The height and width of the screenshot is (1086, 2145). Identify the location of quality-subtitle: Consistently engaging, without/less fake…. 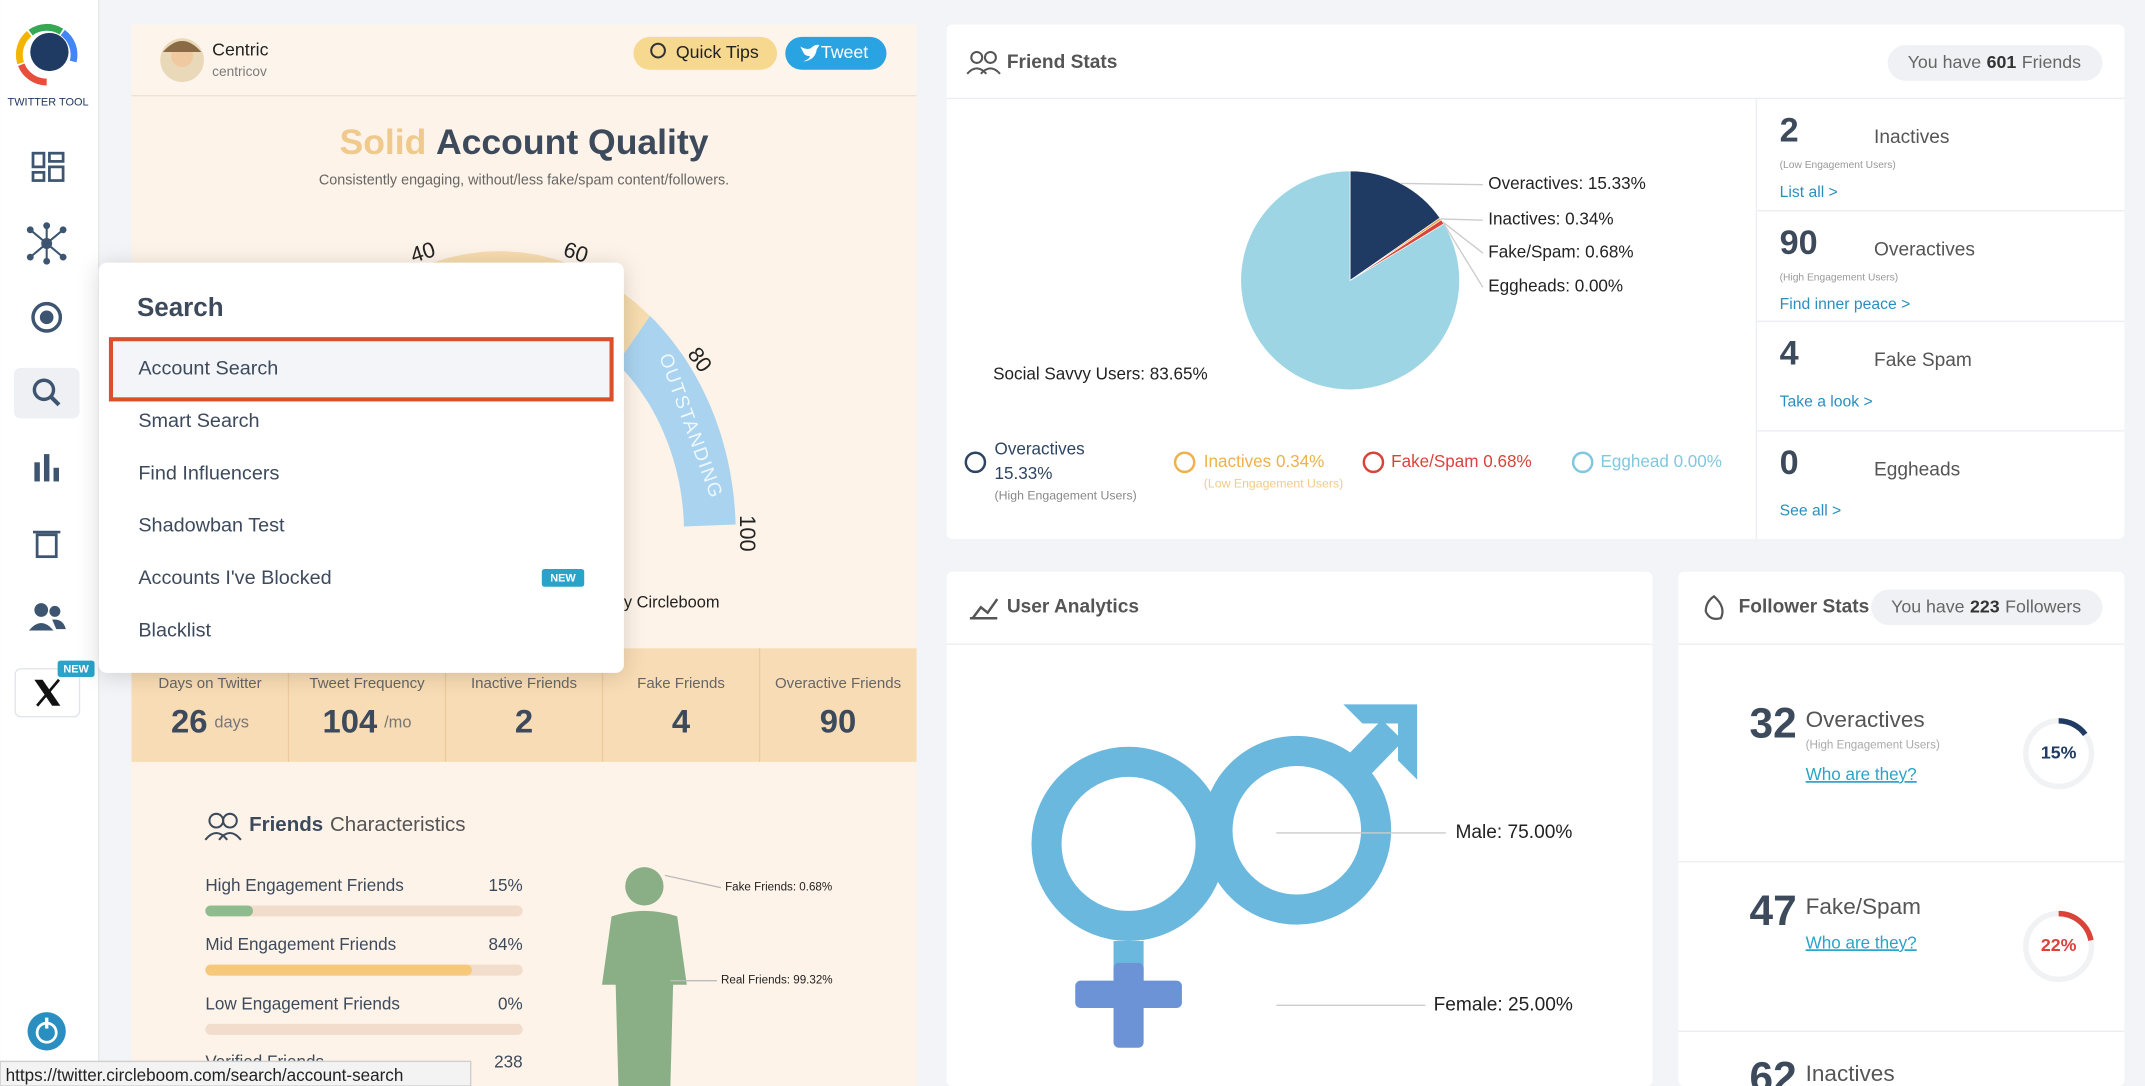
(524, 180).